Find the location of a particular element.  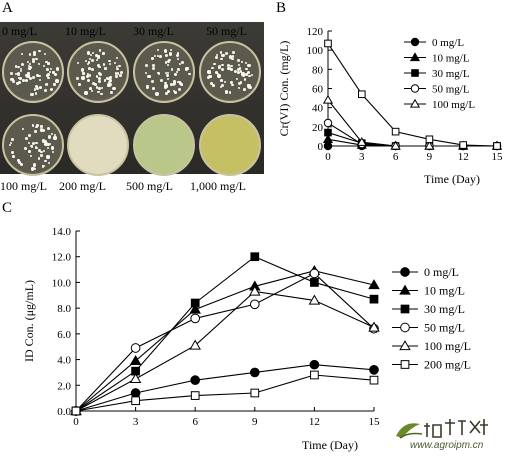

legend-label: 200 mg/L is located at coordinates (447, 365).